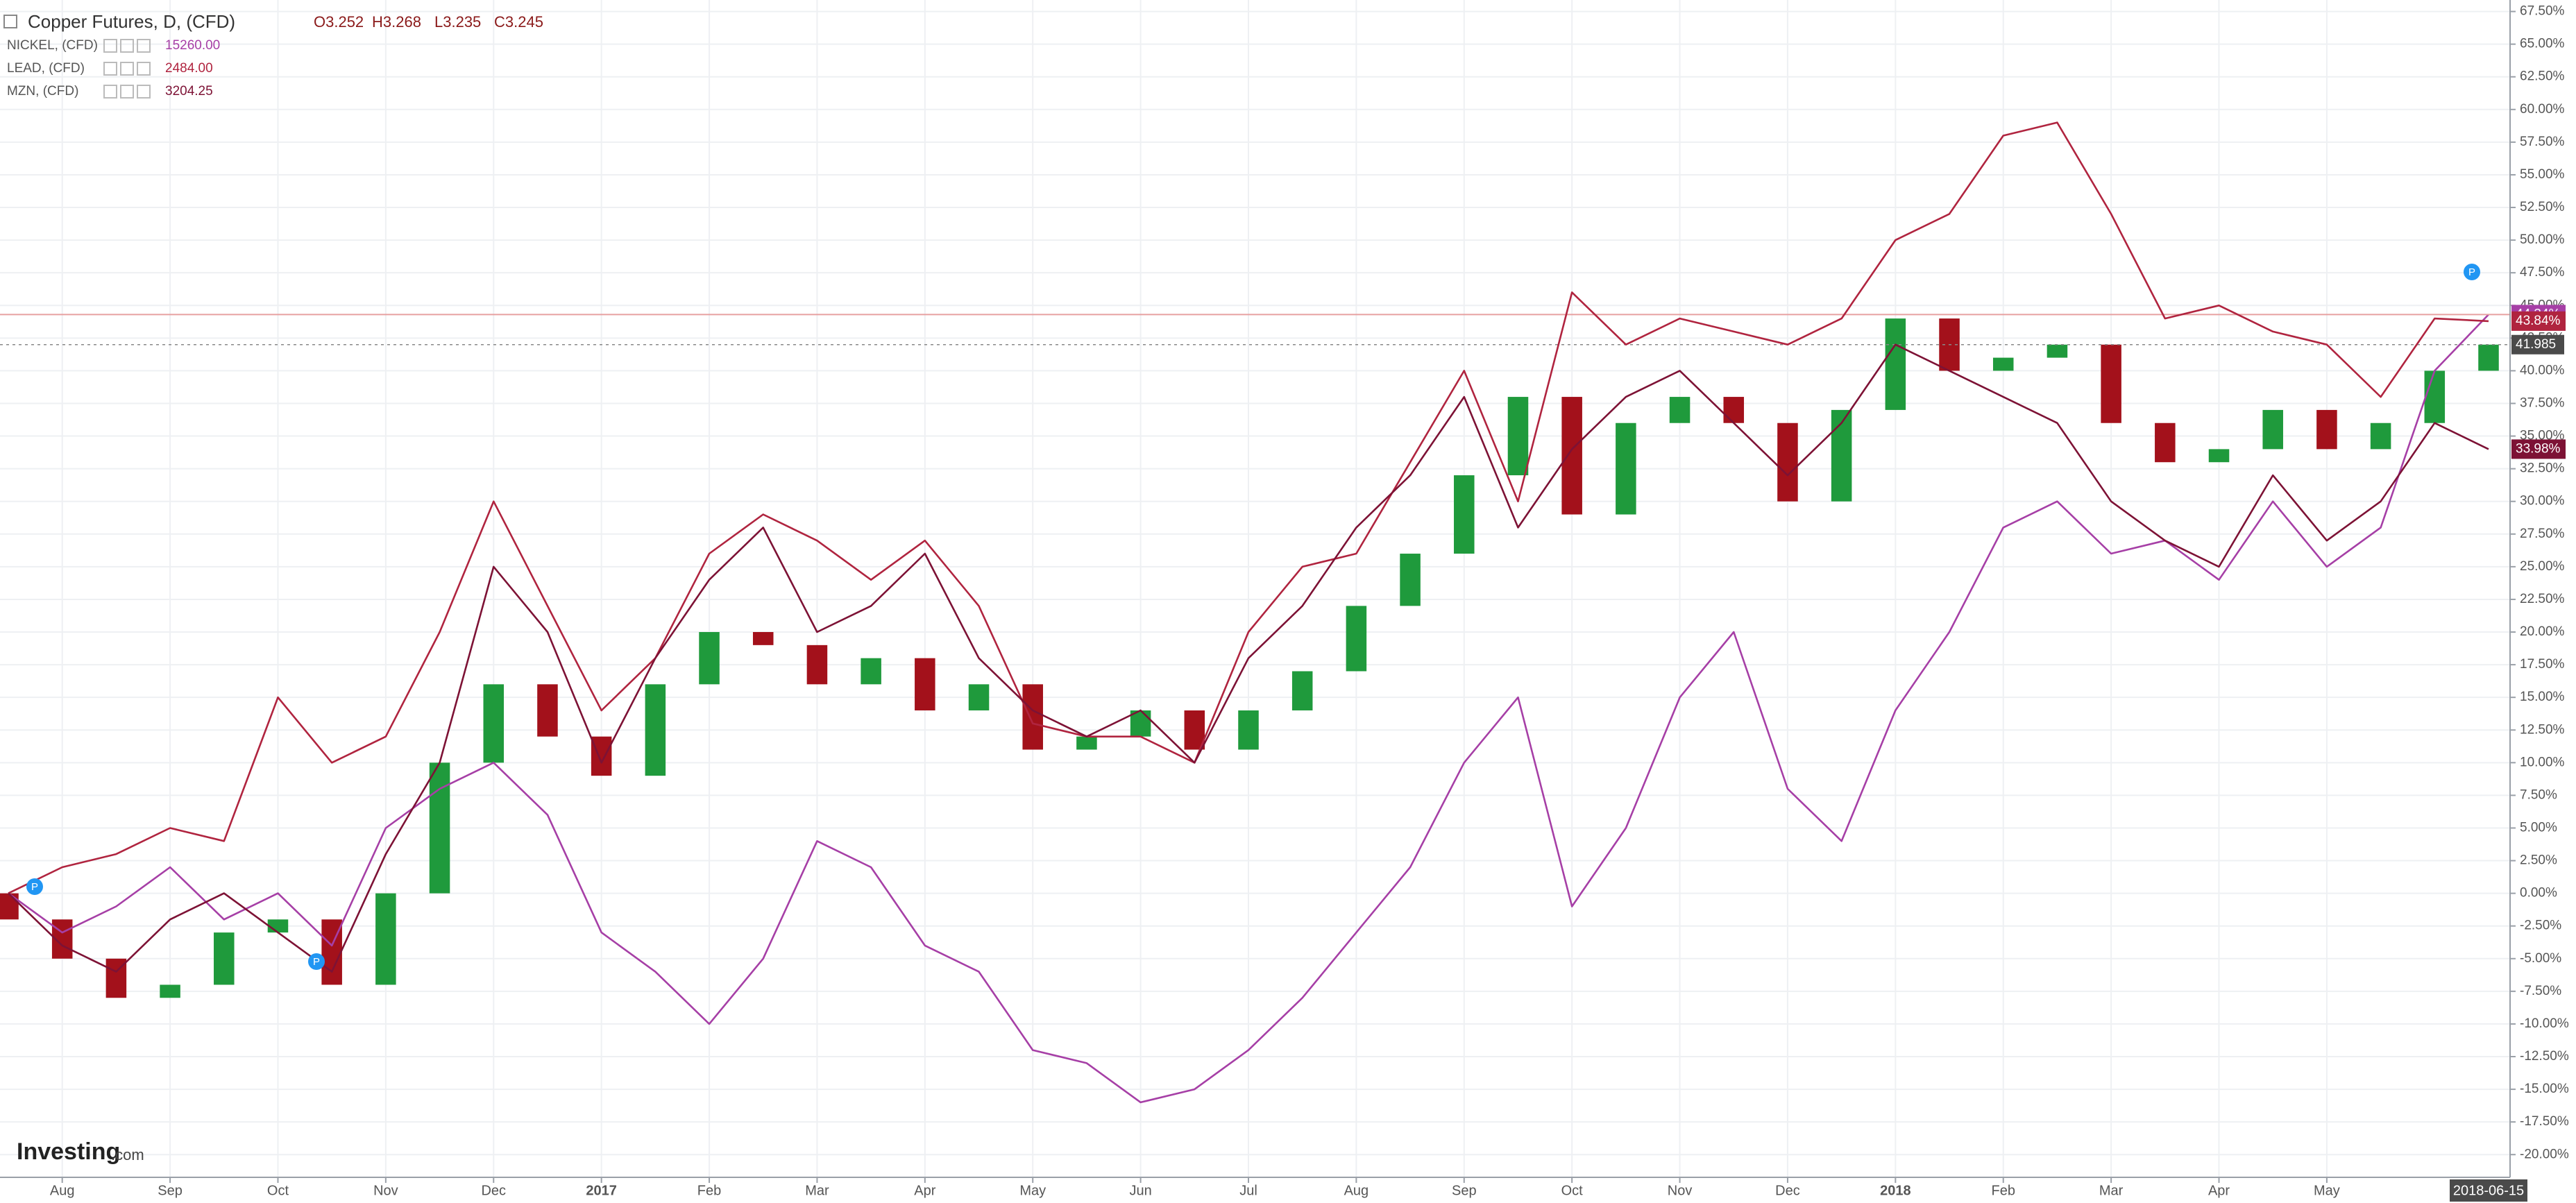  What do you see at coordinates (2488, 1190) in the screenshot?
I see `x-tick-label: 2018-06-15` at bounding box center [2488, 1190].